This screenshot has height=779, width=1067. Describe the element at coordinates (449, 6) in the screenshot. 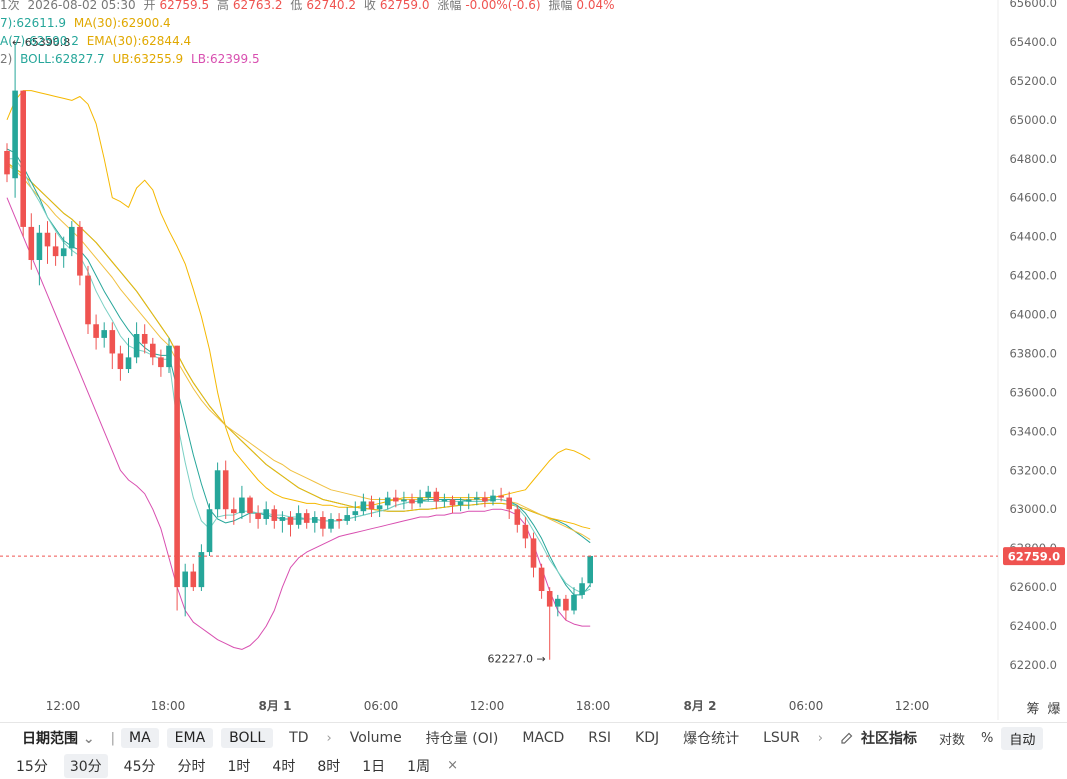

I see `info-chg-label: 涨幅` at that location.